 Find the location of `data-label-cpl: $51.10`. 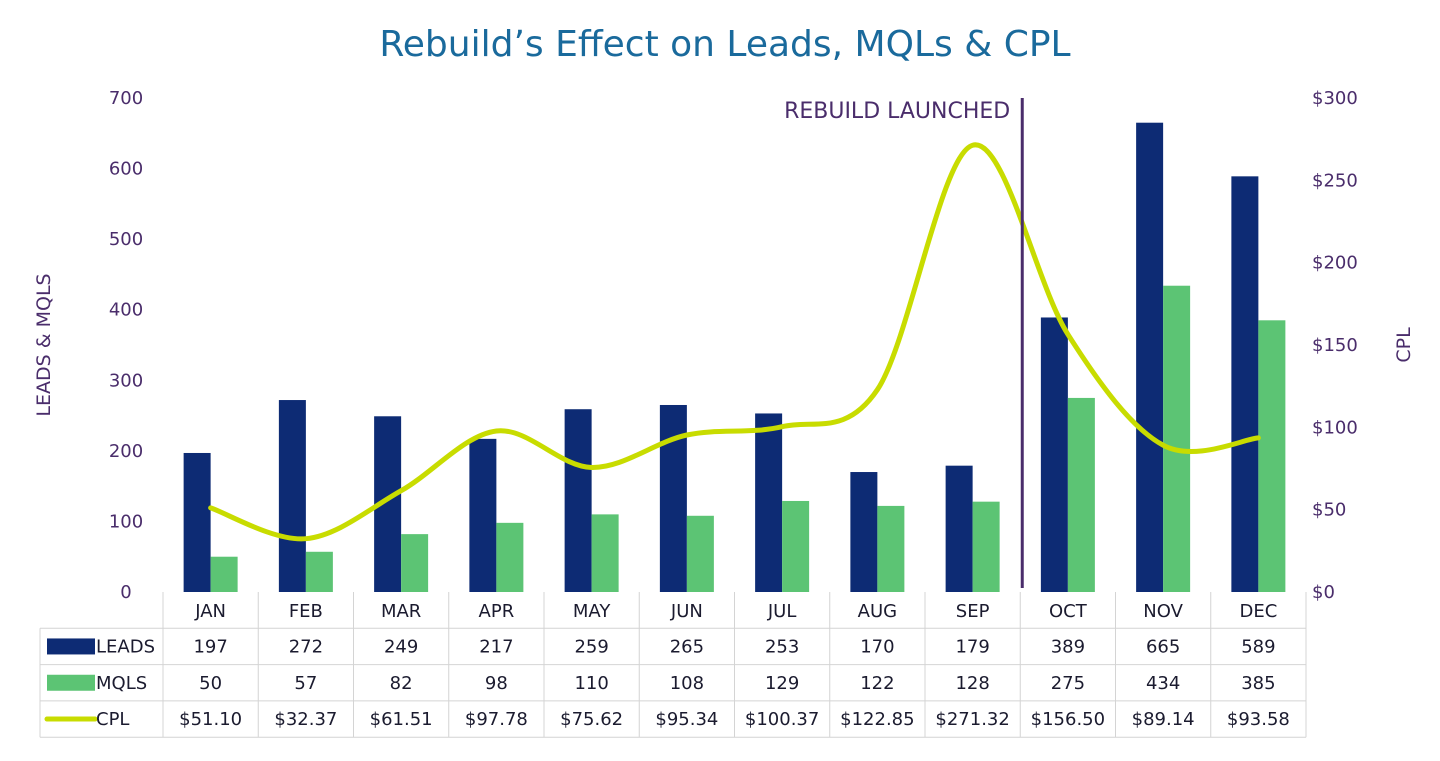

data-label-cpl: $51.10 is located at coordinates (210, 719).